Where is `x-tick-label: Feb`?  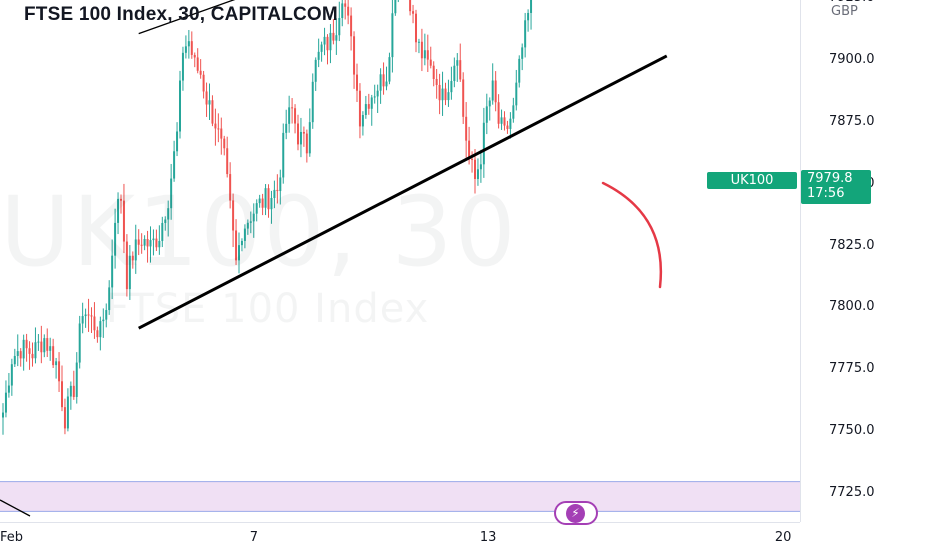
x-tick-label: Feb is located at coordinates (12, 537).